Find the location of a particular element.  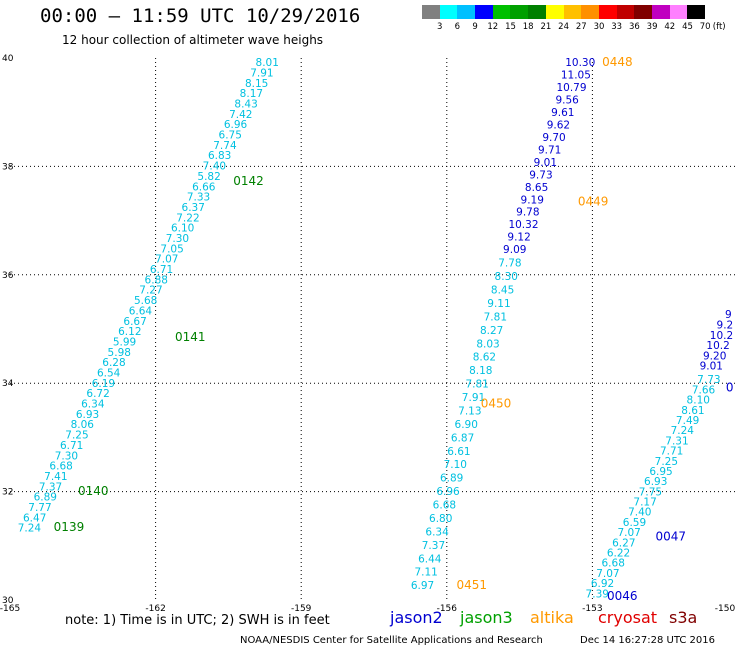

color-scale-legend is located at coordinates (563, 12).